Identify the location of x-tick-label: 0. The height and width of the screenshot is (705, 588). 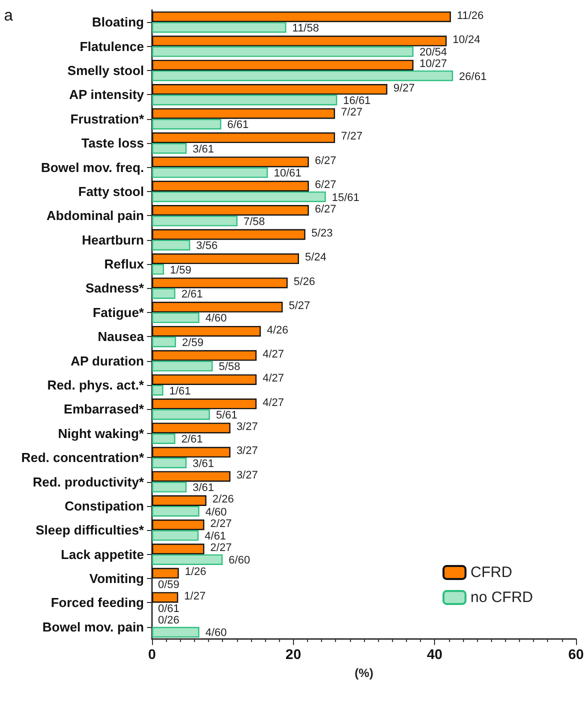
(152, 654).